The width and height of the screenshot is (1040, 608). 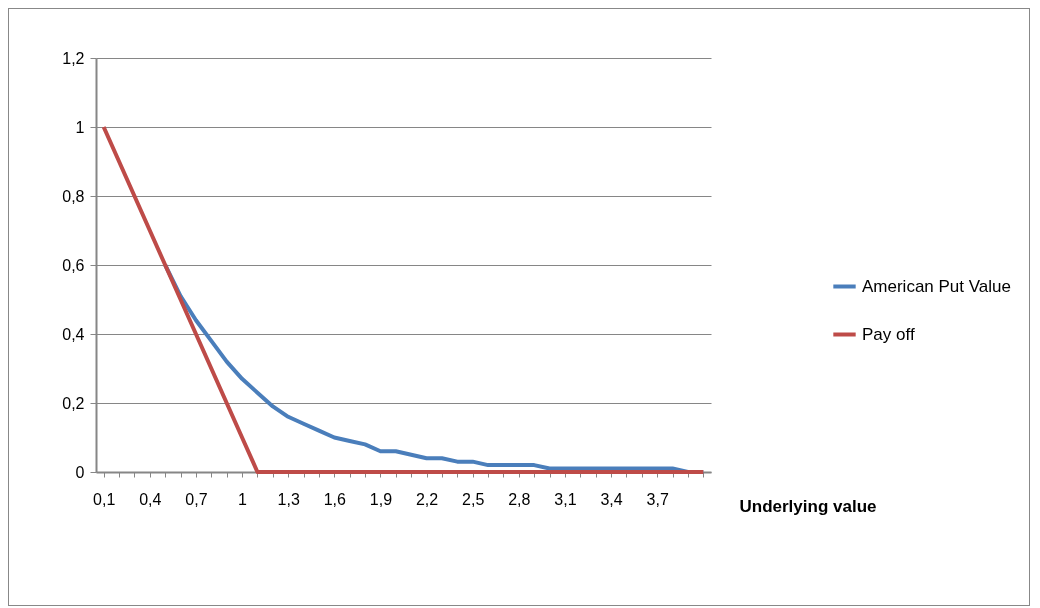 I want to click on y-tick-label: 0,2, so click(x=73, y=403).